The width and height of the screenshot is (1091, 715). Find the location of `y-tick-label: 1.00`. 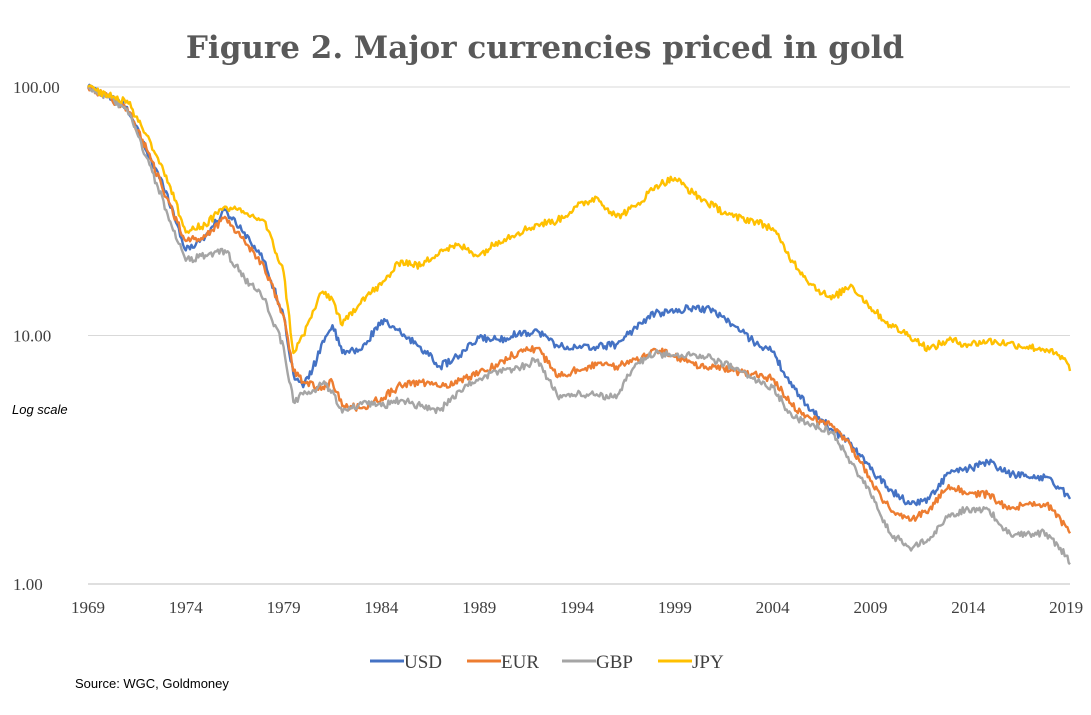

y-tick-label: 1.00 is located at coordinates (28, 584).